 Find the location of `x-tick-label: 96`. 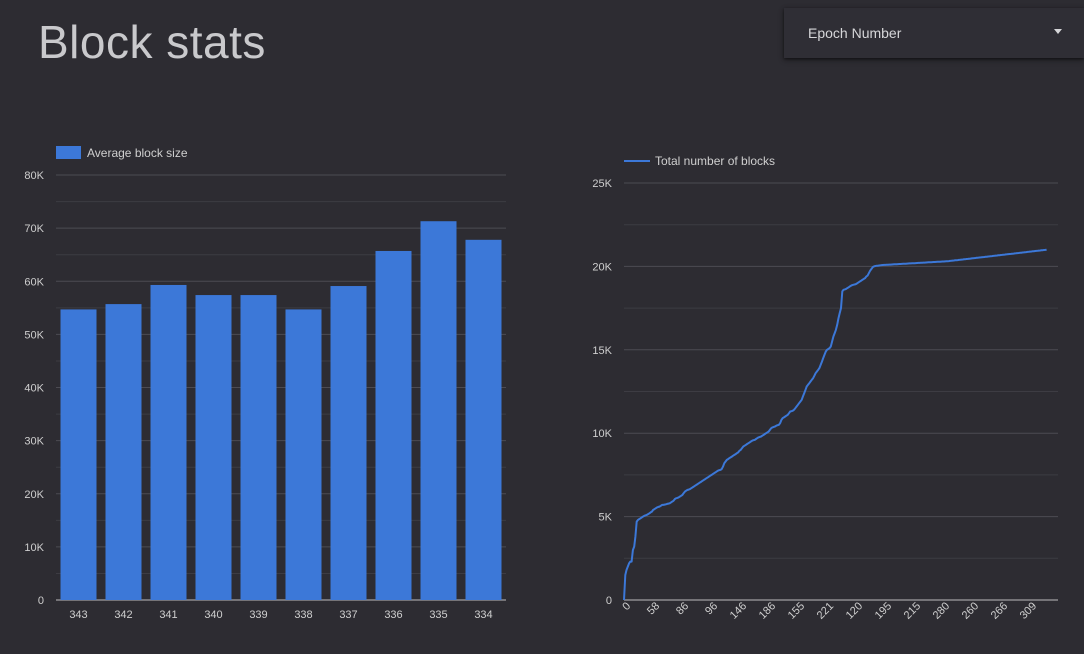

x-tick-label: 96 is located at coordinates (711, 608).